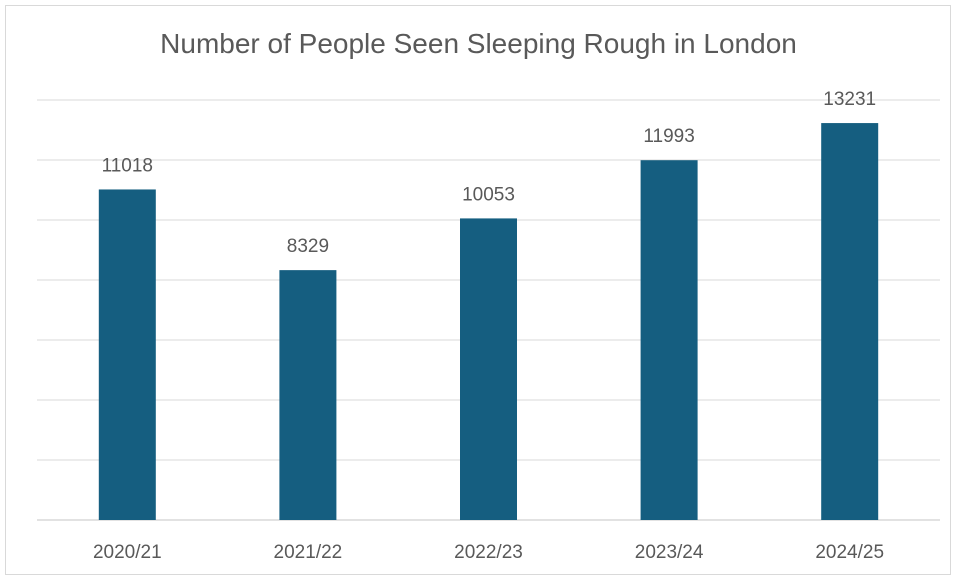 The width and height of the screenshot is (957, 580). I want to click on x-tick-label-2020-21: 2020/21, so click(127, 552).